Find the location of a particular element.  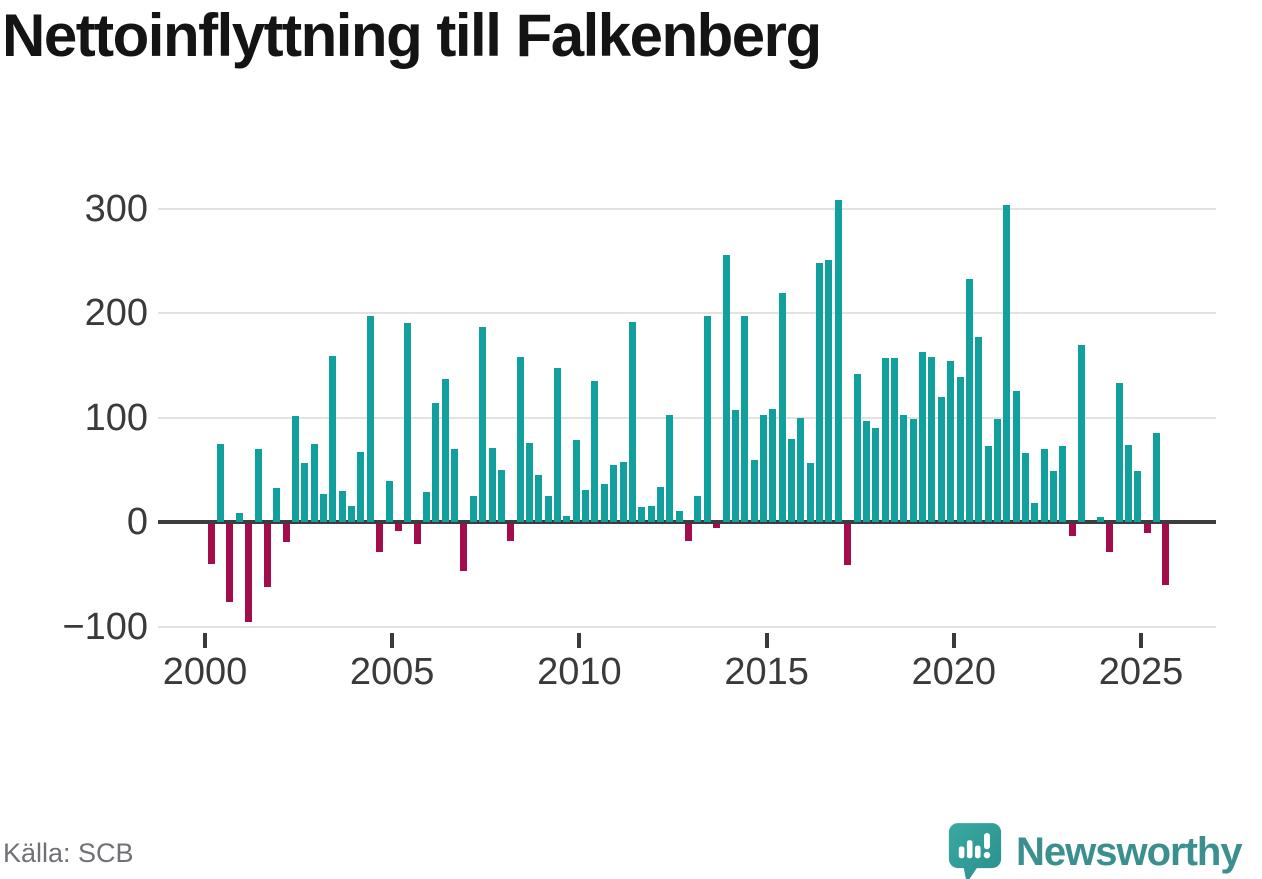

bar-2019-q4 is located at coordinates (951, 442).